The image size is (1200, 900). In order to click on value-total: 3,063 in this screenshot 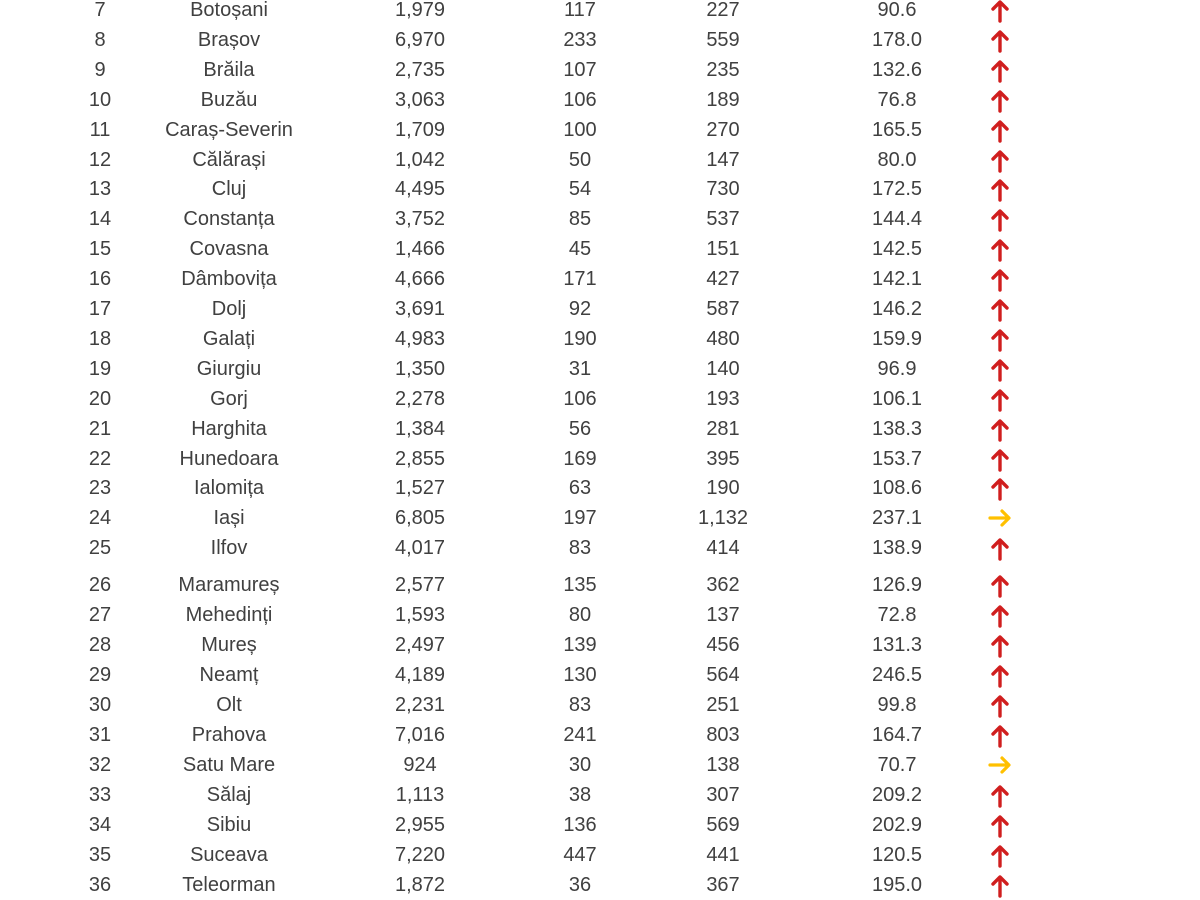, I will do `click(420, 99)`.